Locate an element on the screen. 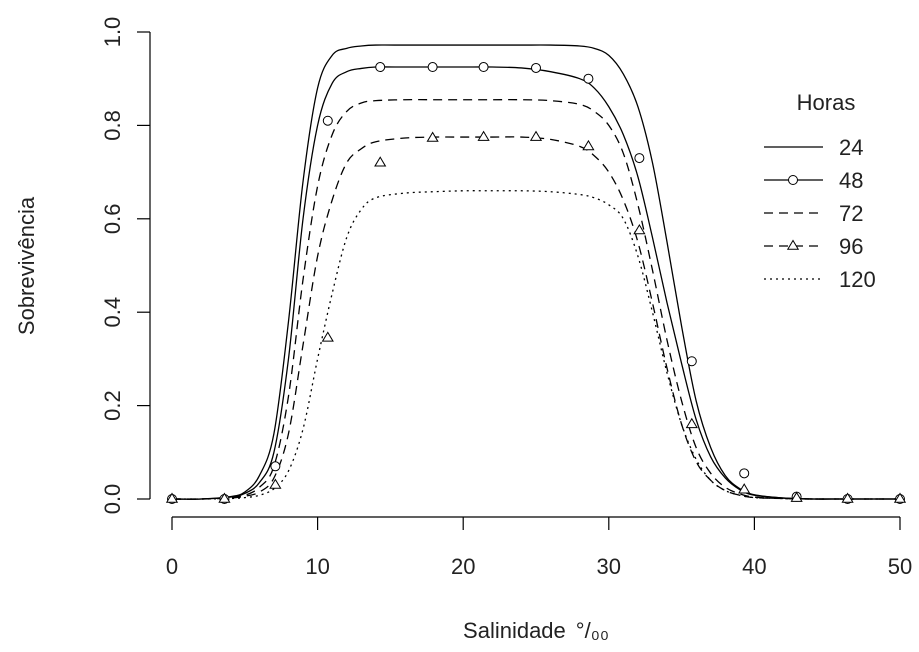  y-tick-label: 0.4 is located at coordinates (112, 312).